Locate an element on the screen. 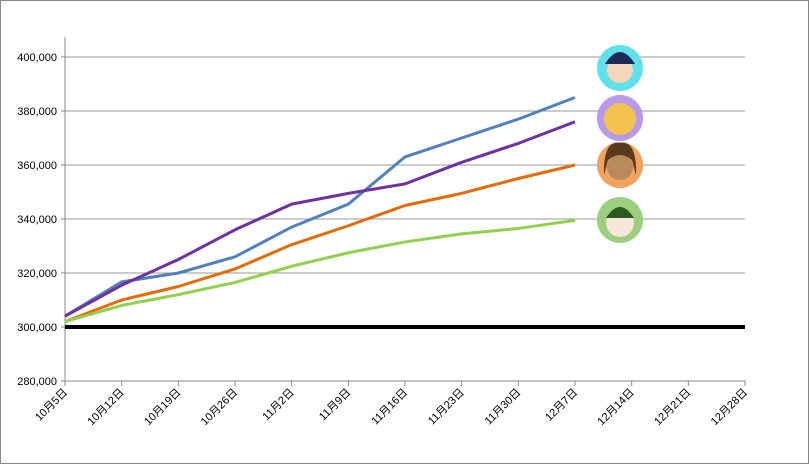 The width and height of the screenshot is (810, 465). y-tick-label: 280,000 is located at coordinates (37, 382).